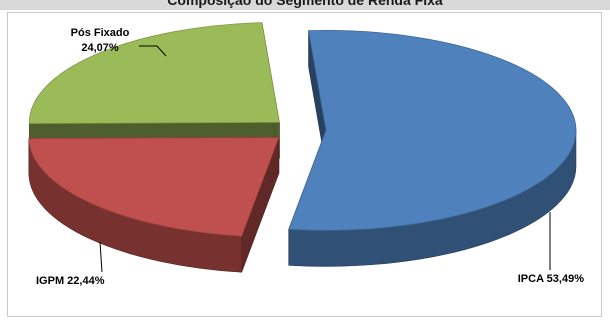 This screenshot has height=322, width=610. What do you see at coordinates (153, 51) in the screenshot?
I see `leader-line-pos-fixado` at bounding box center [153, 51].